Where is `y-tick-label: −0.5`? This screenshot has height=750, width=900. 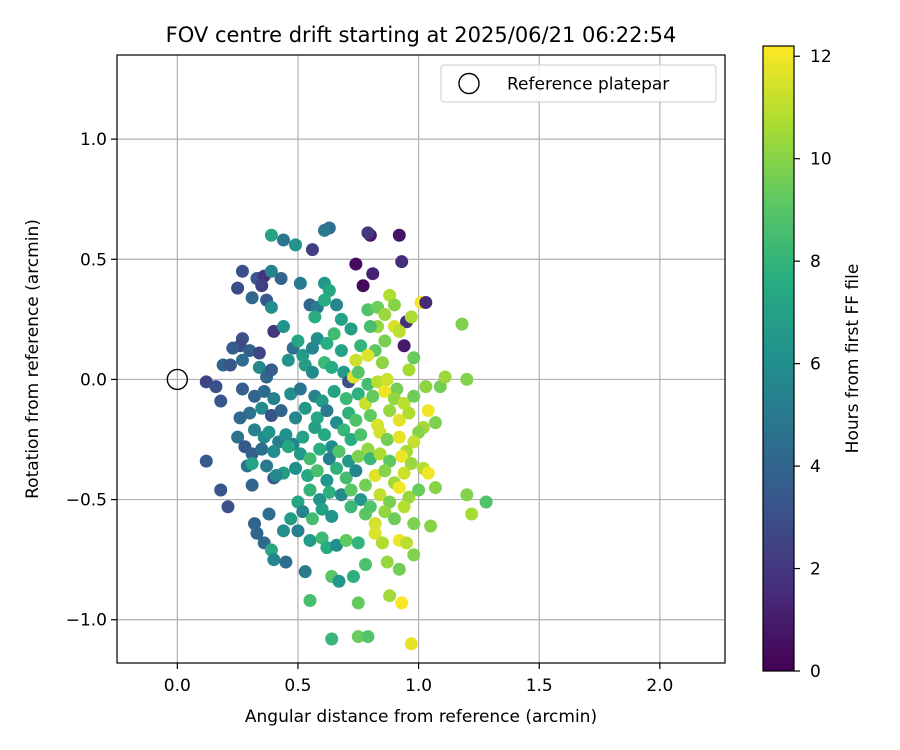 y-tick-label: −0.5 is located at coordinates (86, 501).